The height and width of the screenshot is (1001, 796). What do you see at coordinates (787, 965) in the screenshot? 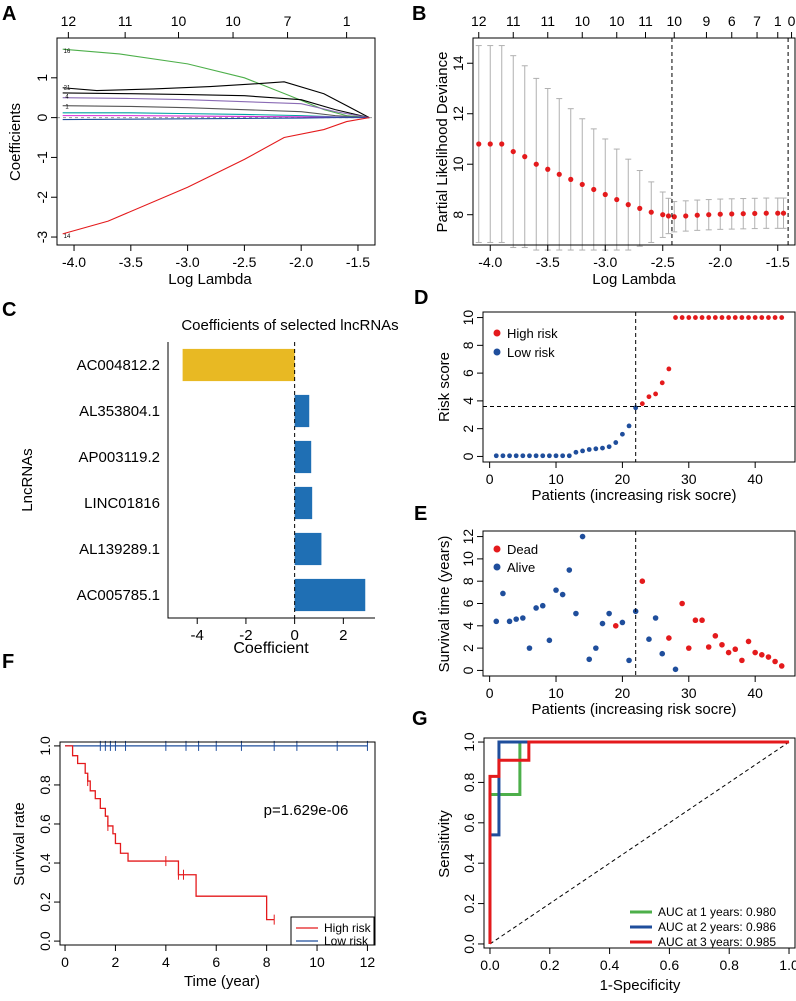
I see `x-axis-g-tick-label: 1.0` at bounding box center [787, 965].